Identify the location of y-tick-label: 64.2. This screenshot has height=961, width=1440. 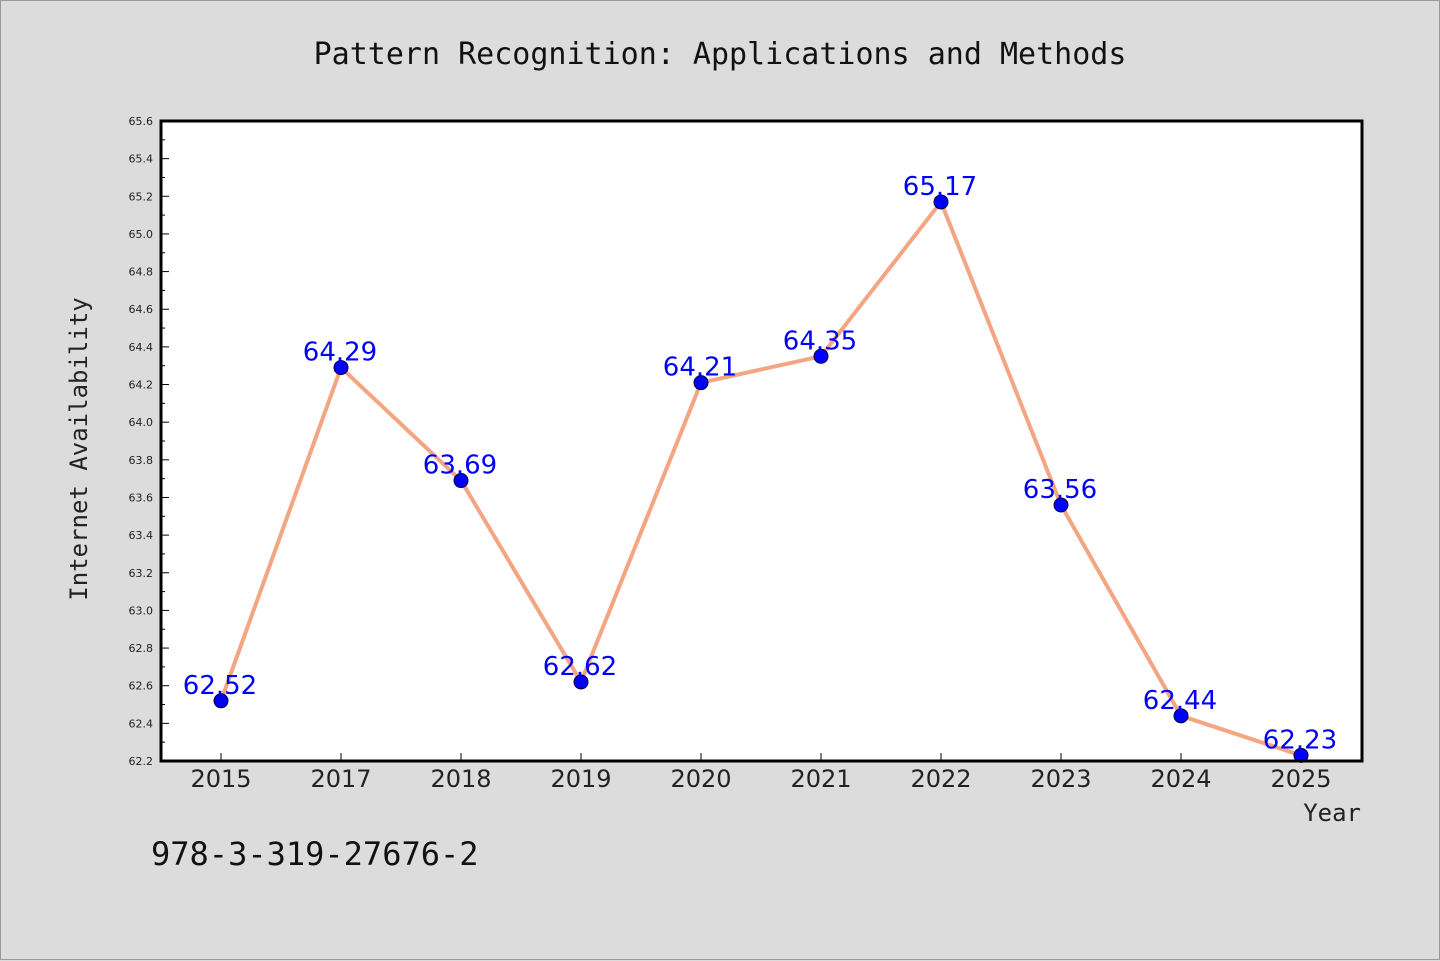
(141, 385).